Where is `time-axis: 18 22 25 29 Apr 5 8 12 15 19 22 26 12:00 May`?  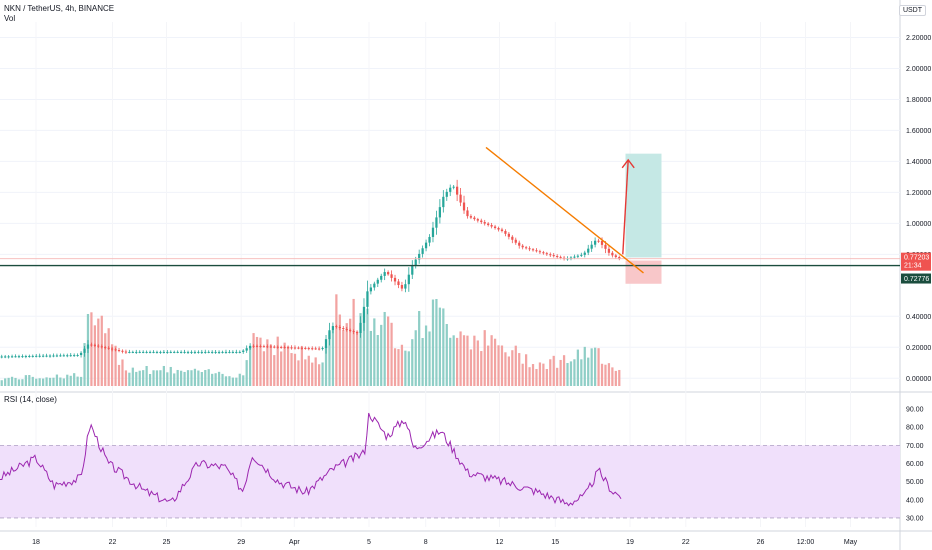 time-axis: 18 22 25 29 Apr 5 8 12 15 19 22 26 12:00 May is located at coordinates (445, 542).